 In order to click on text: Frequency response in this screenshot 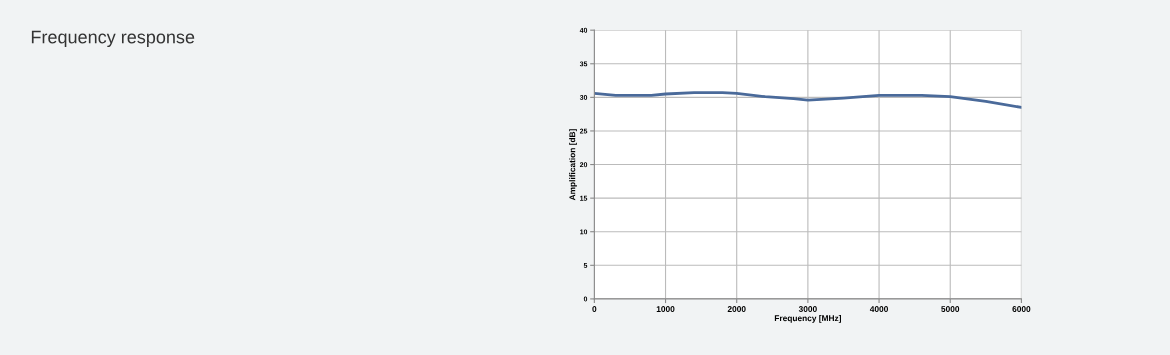, I will do `click(113, 39)`.